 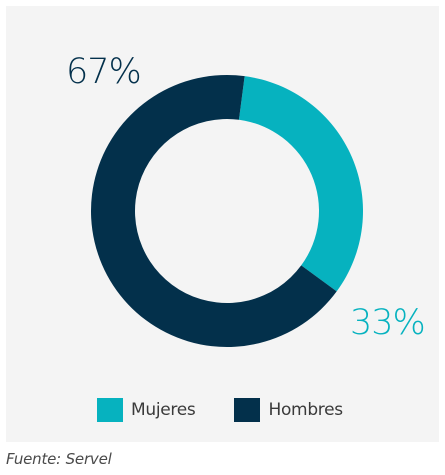 I want to click on legend-swatch-mujeres, so click(x=110, y=410).